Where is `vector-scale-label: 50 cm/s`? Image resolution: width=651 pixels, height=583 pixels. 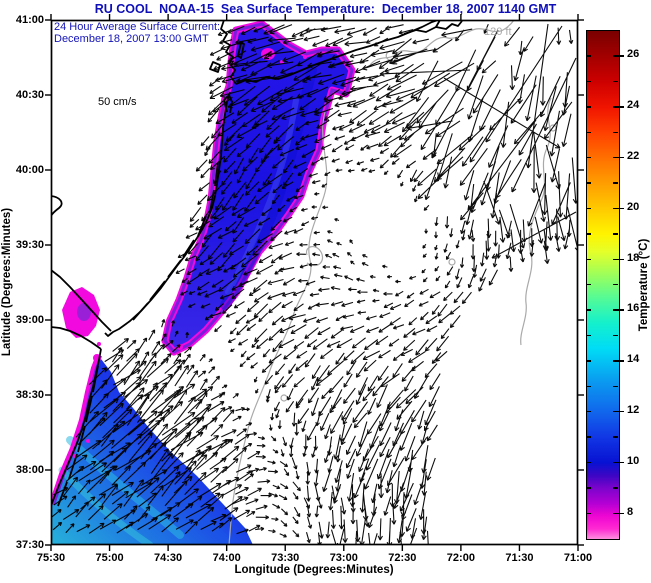
vector-scale-label: 50 cm/s is located at coordinates (117, 102).